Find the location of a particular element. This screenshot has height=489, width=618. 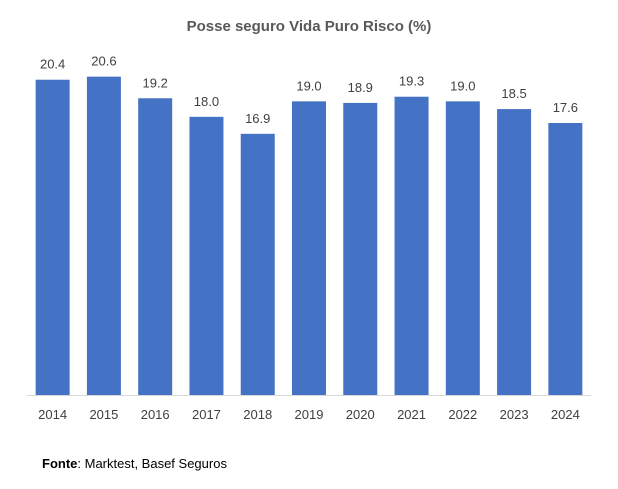

x-tick-2022: 2022 is located at coordinates (462, 414).